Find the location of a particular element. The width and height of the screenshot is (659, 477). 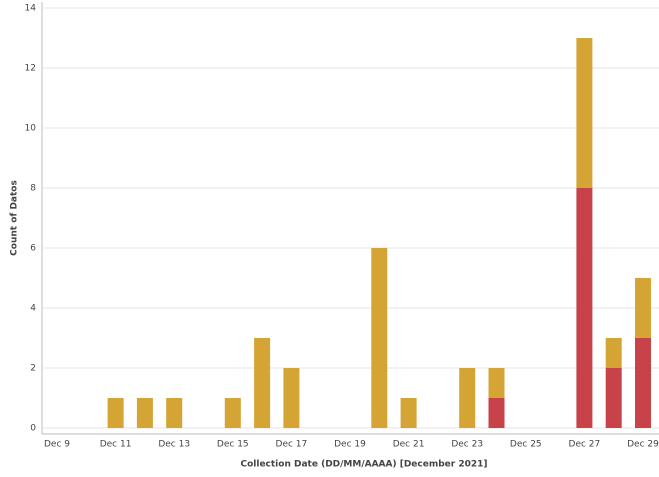

y-tick-label: 2 is located at coordinates (33, 369).